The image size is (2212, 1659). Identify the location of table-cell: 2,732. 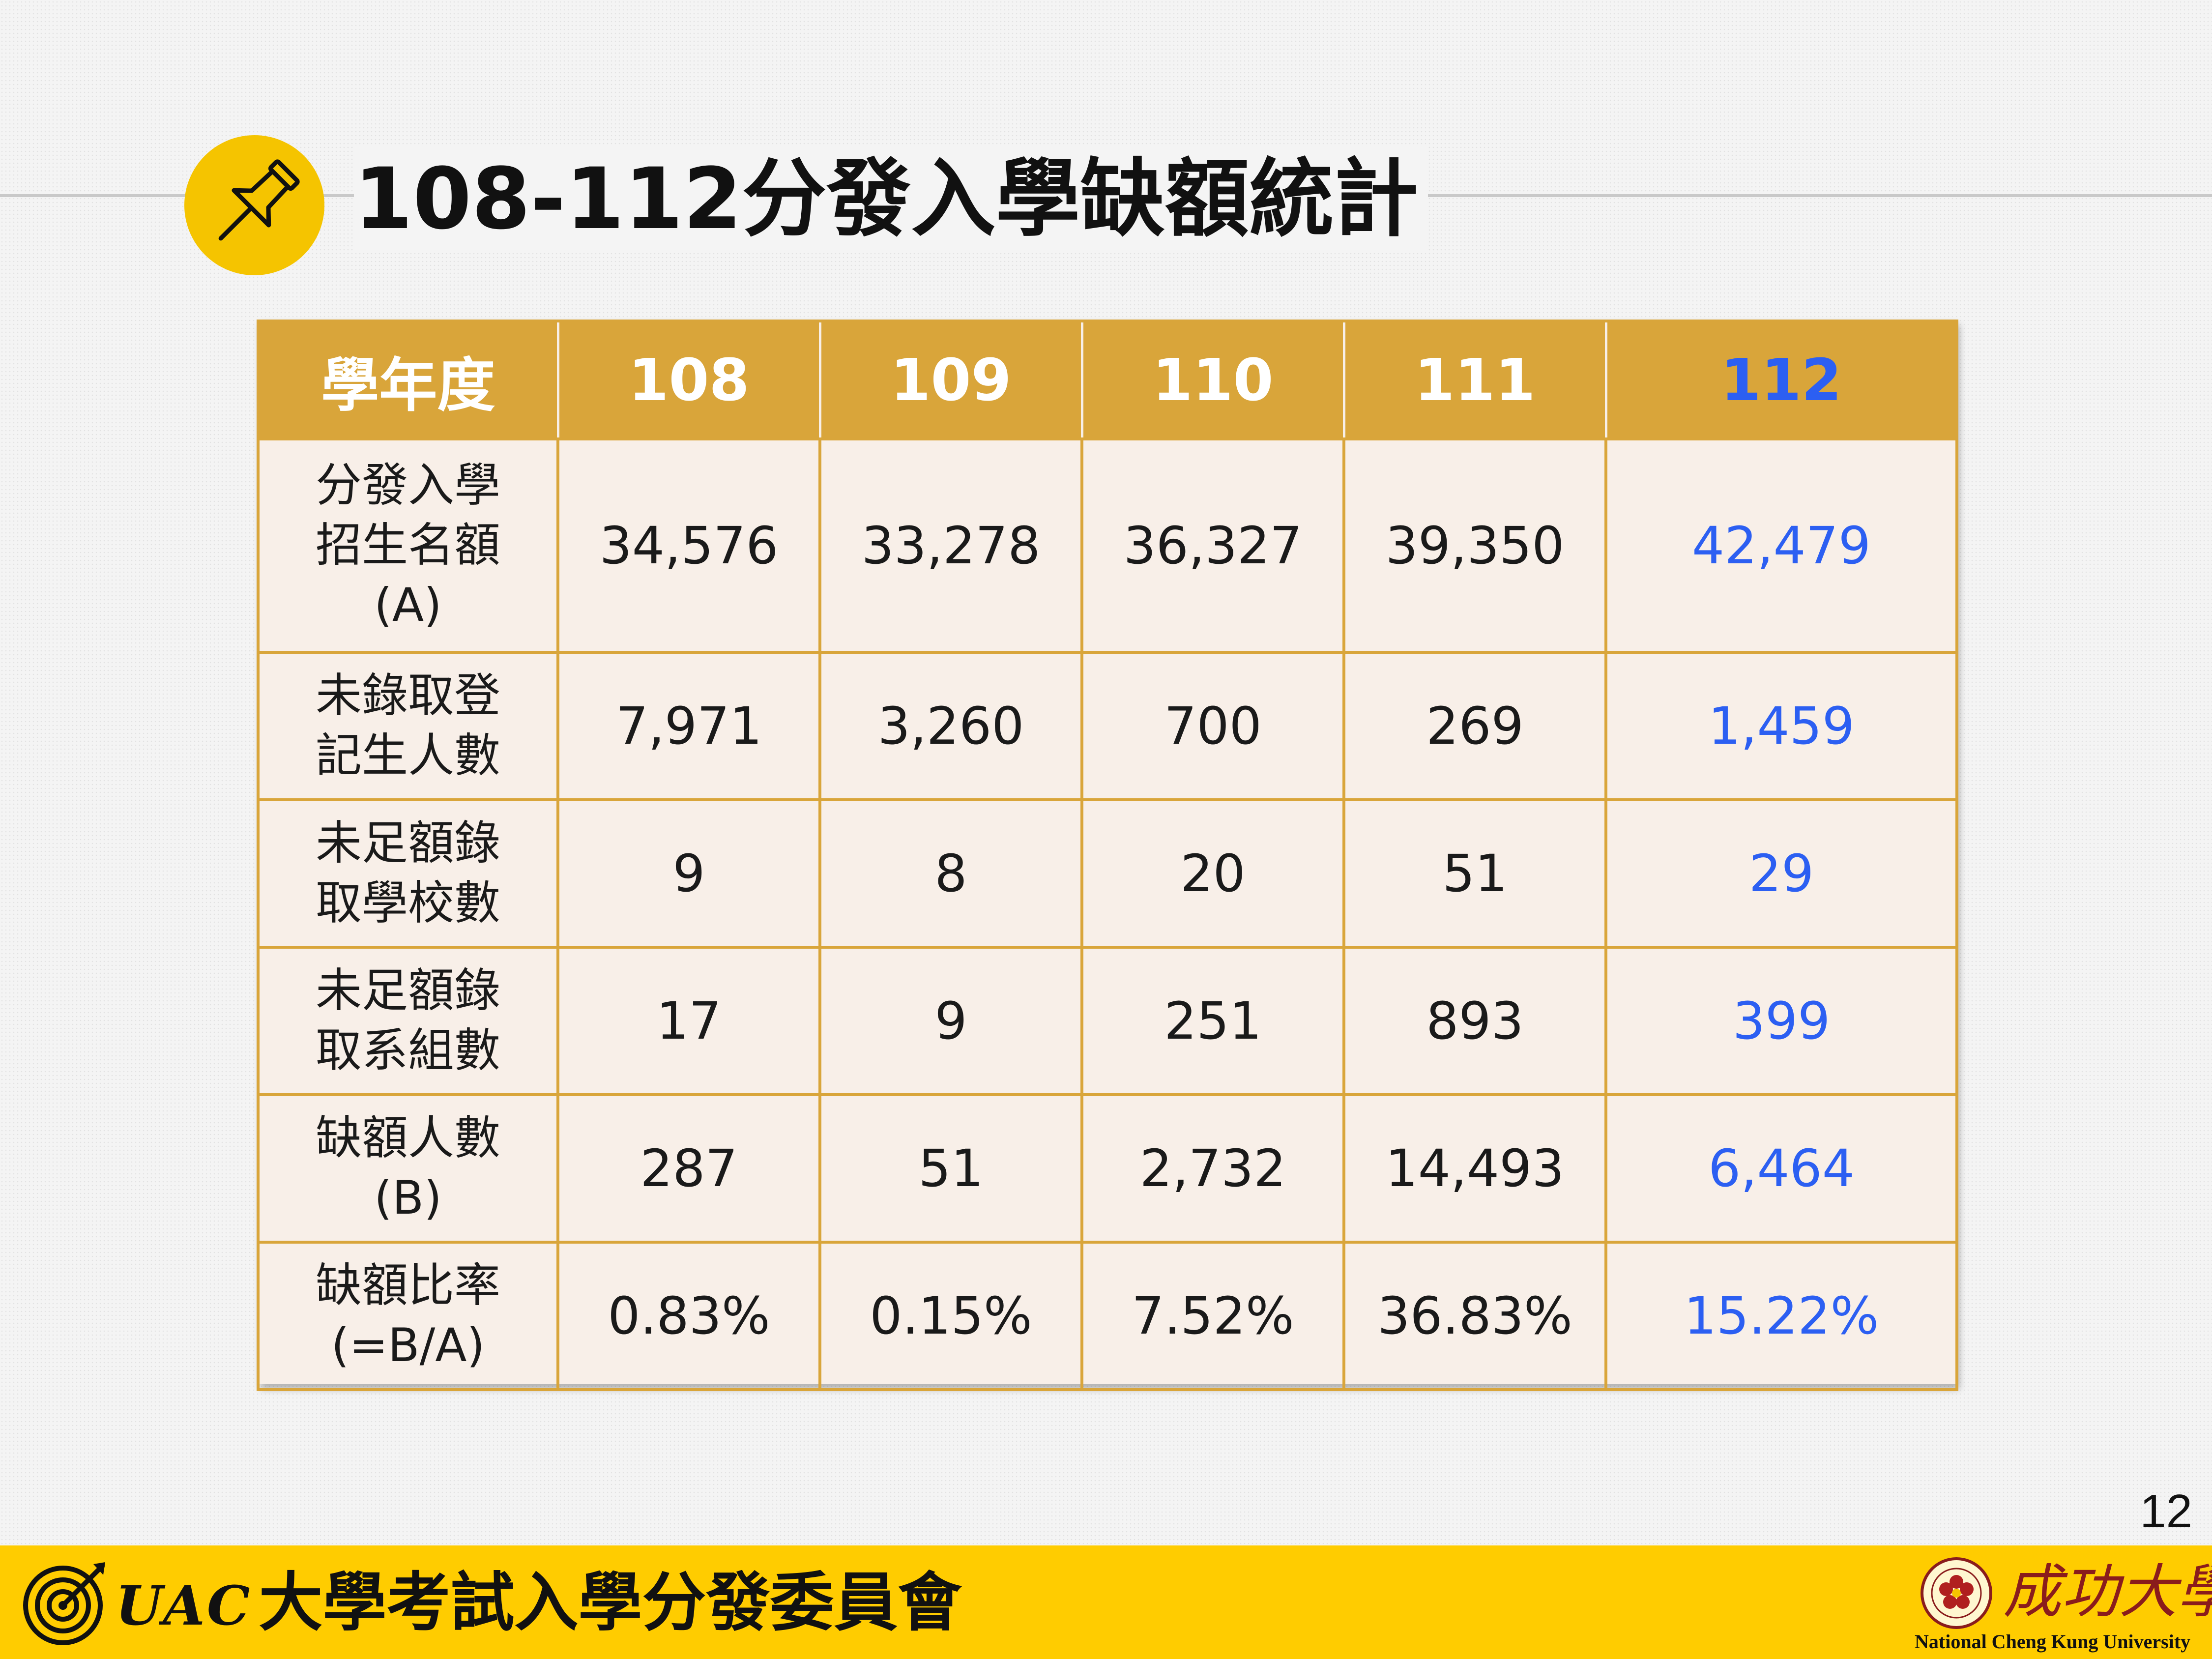
(1213, 1169).